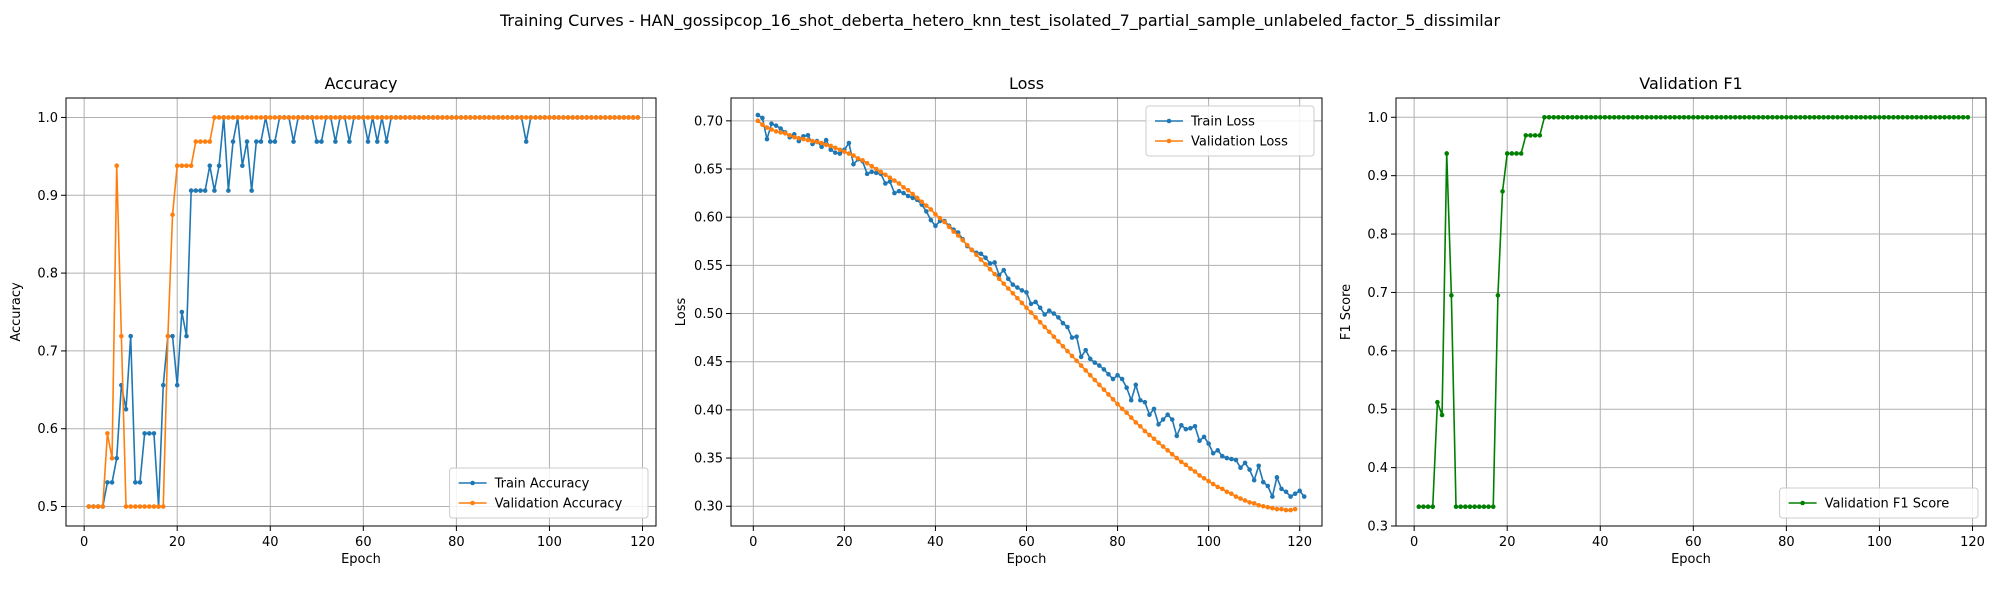 The image size is (2000, 600). Describe the element at coordinates (456, 542) in the screenshot. I see `accuracy-x-tick-label: 80` at that location.